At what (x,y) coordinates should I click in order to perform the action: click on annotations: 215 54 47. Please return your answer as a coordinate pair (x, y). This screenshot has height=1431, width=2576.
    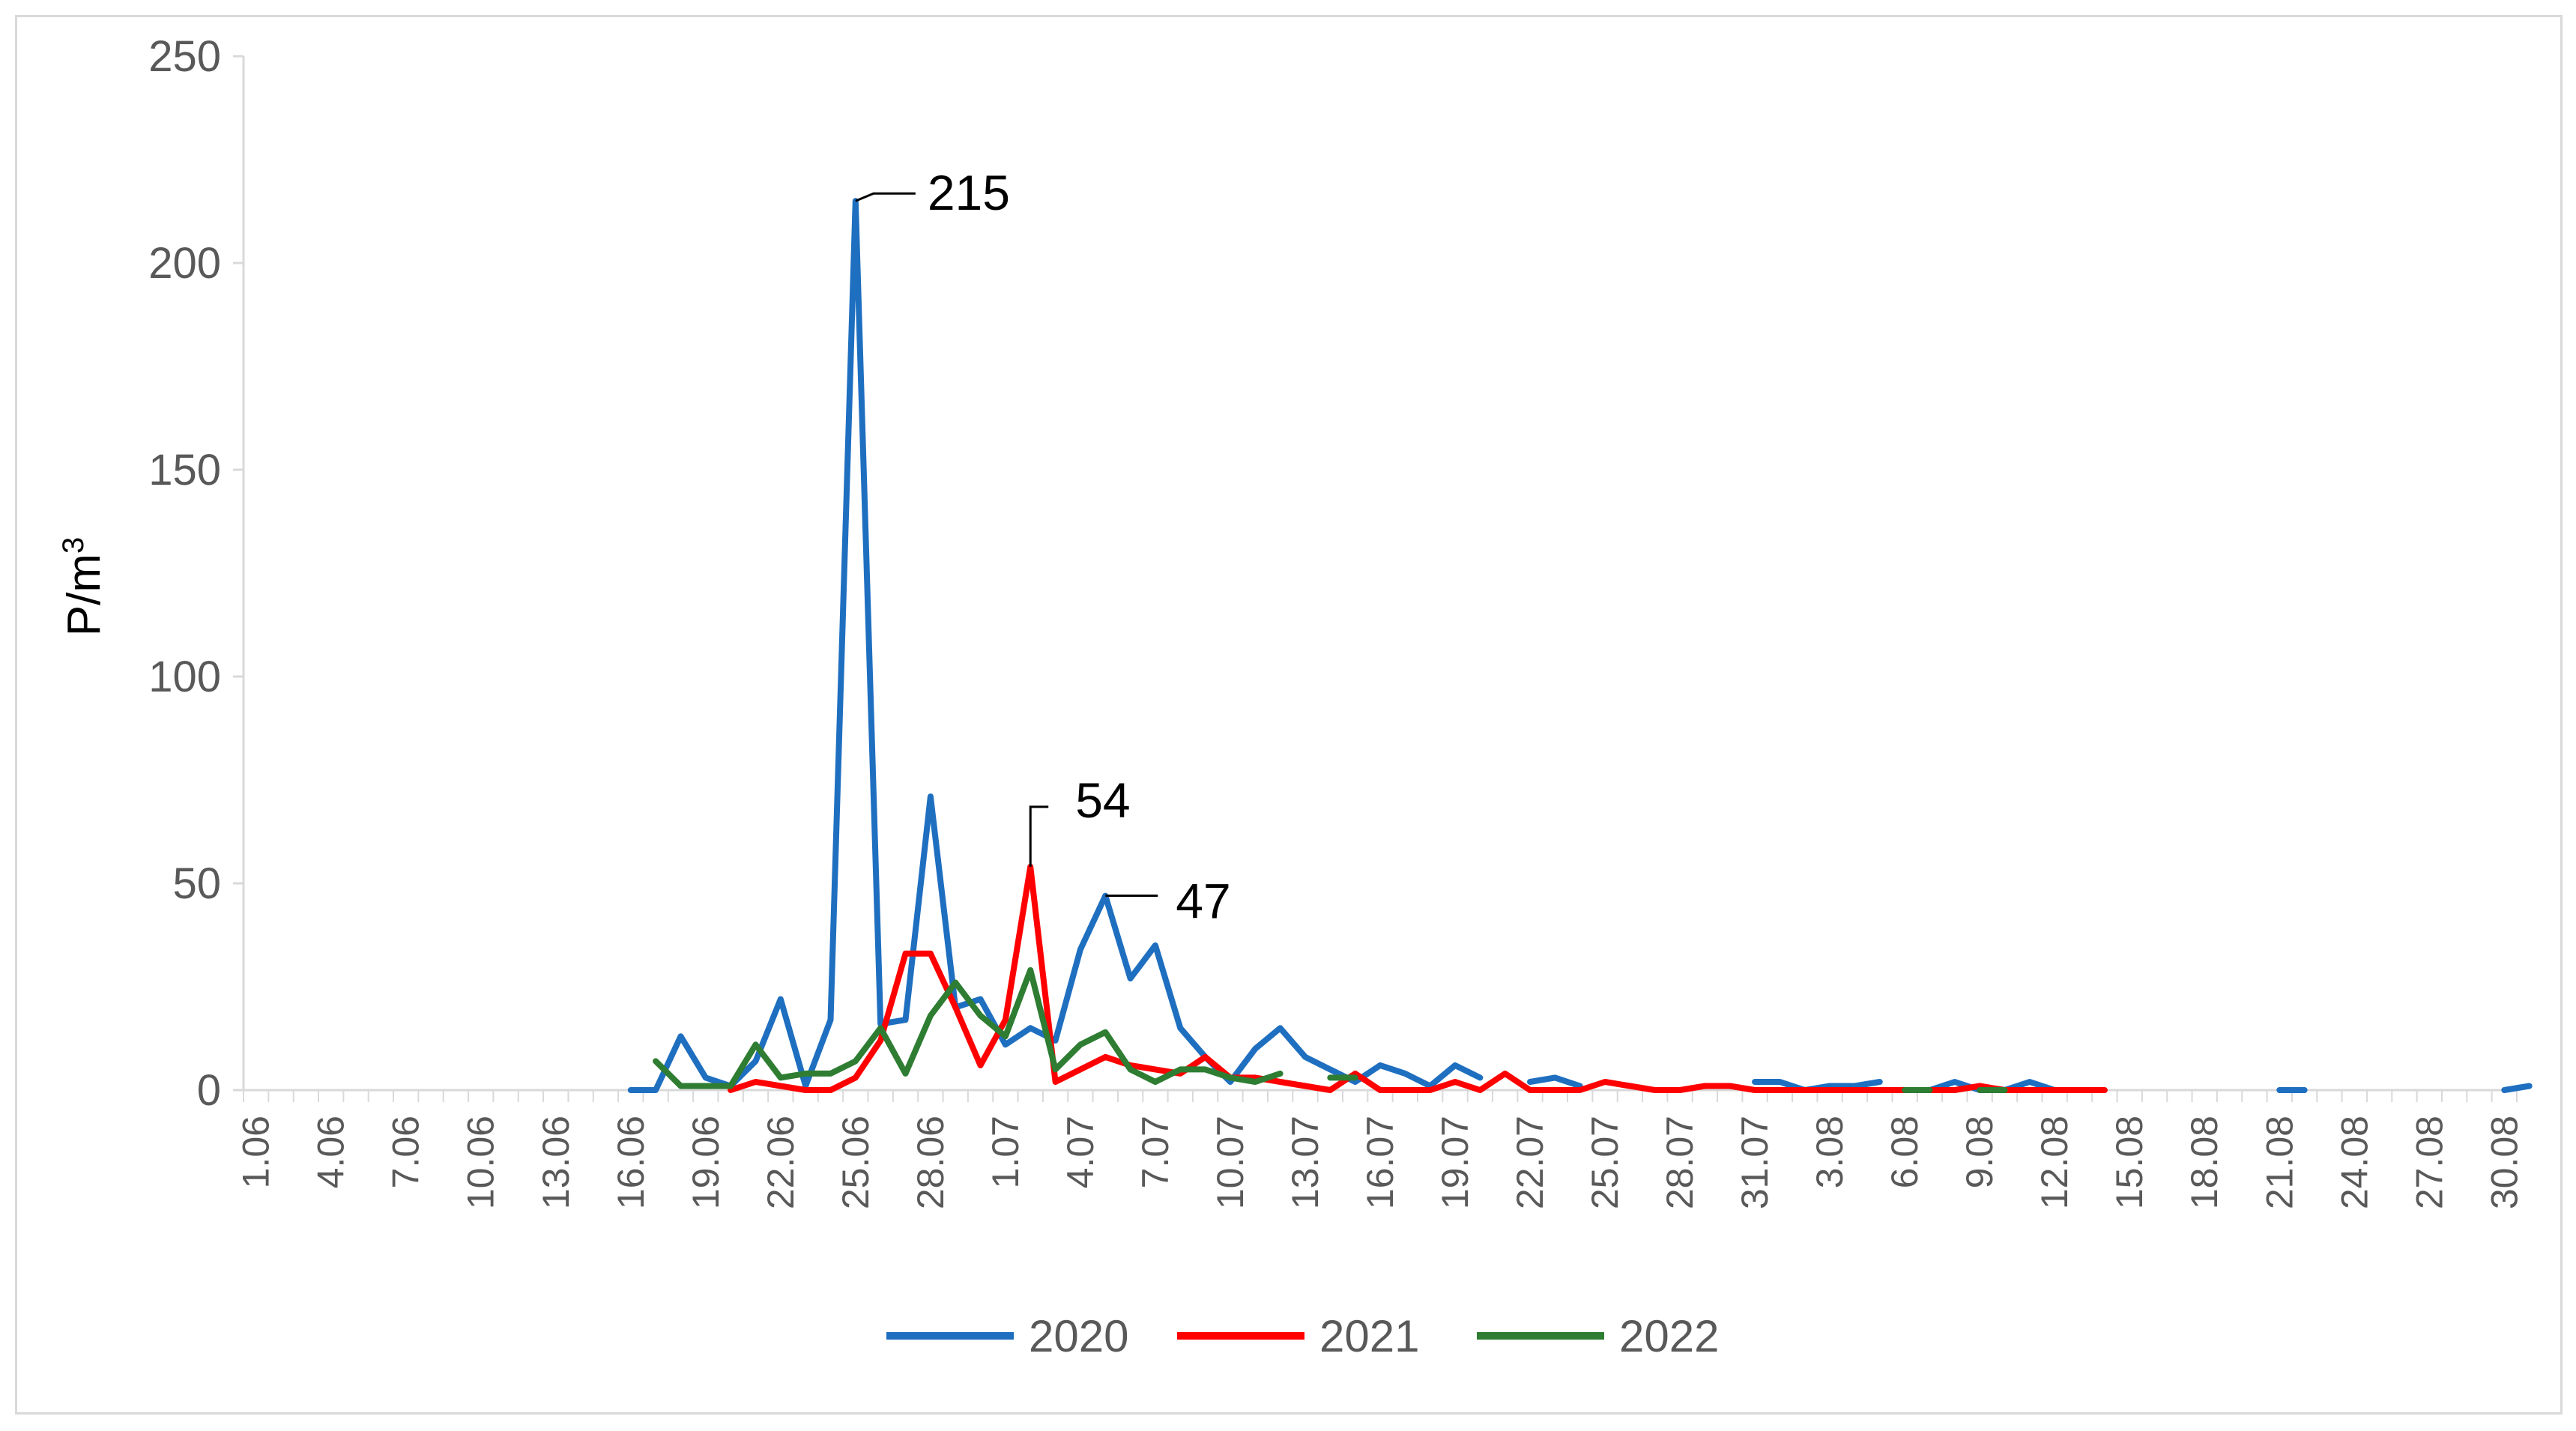
    Looking at the image, I should click on (1043, 547).